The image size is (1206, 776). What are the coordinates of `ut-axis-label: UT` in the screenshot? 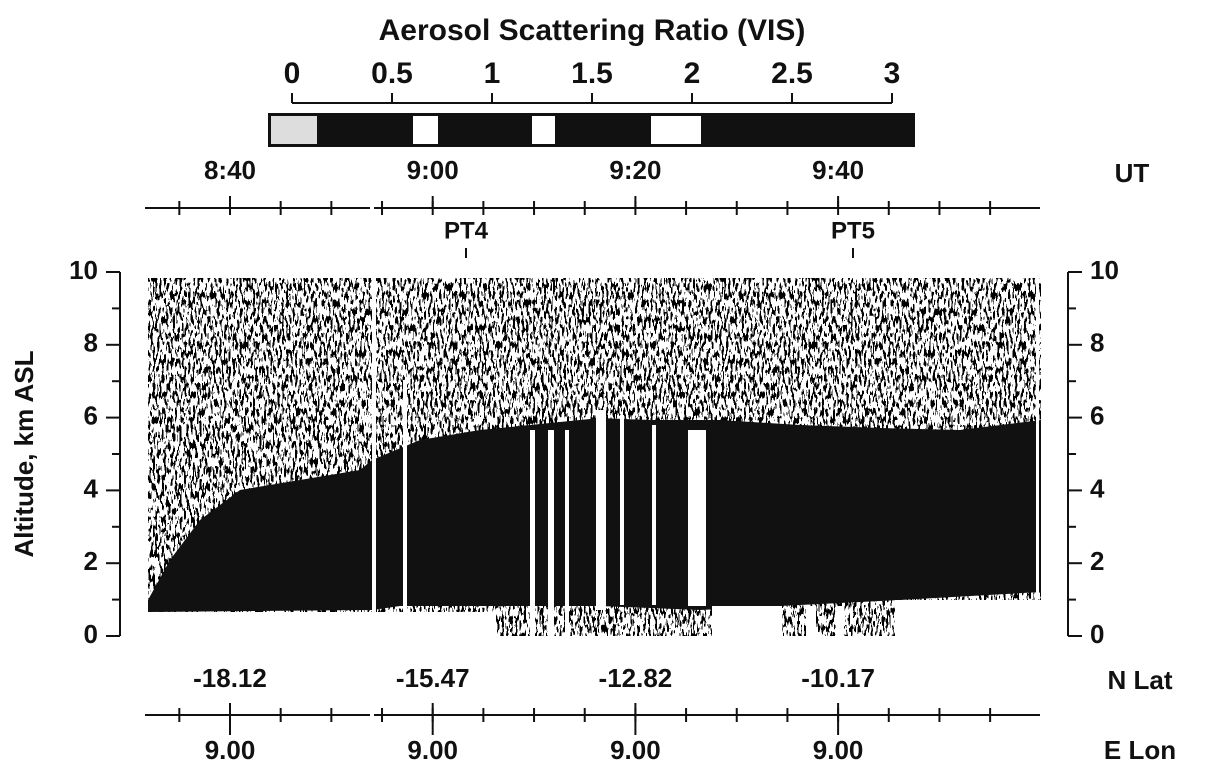 It's located at (1132, 173).